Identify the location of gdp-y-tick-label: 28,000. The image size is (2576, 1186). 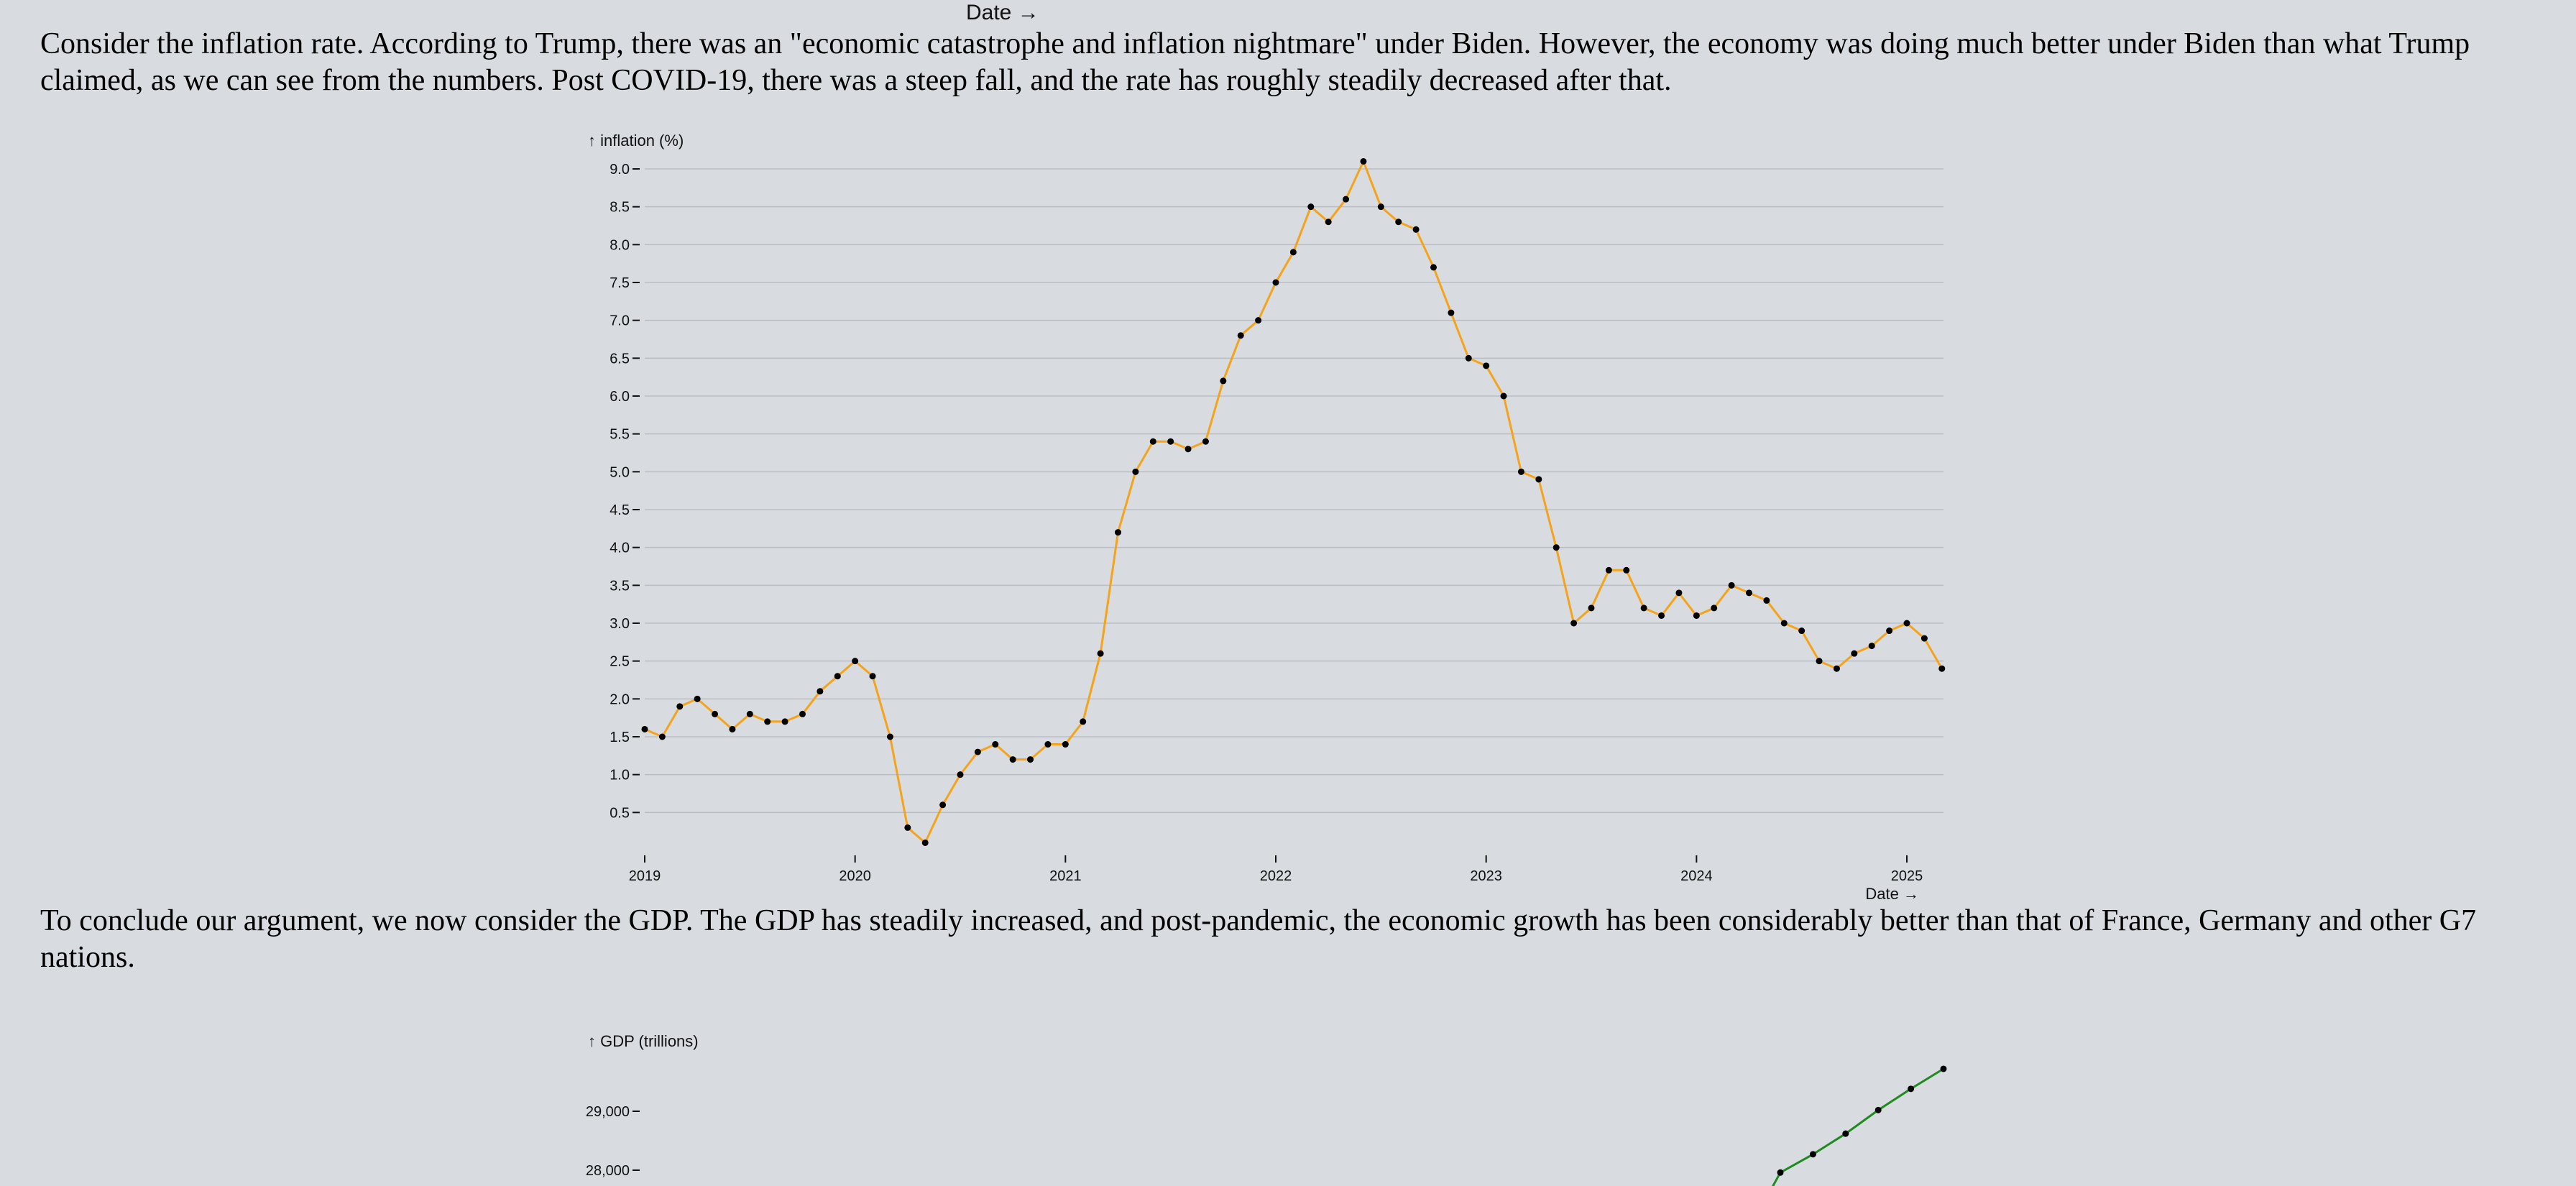
(608, 1171).